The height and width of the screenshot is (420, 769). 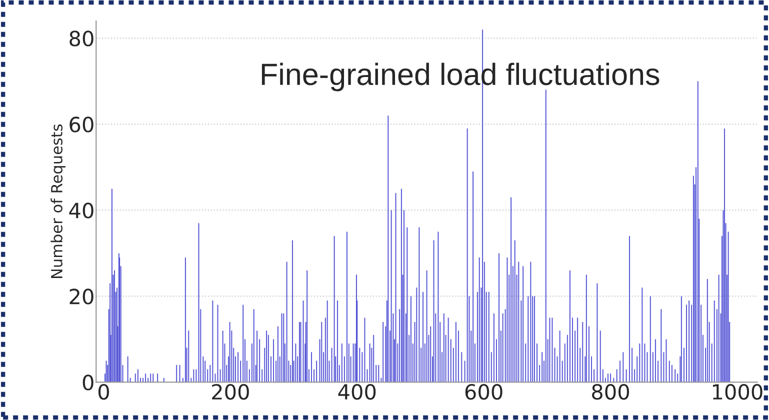 What do you see at coordinates (737, 392) in the screenshot?
I see `x-tick-label: 1000` at bounding box center [737, 392].